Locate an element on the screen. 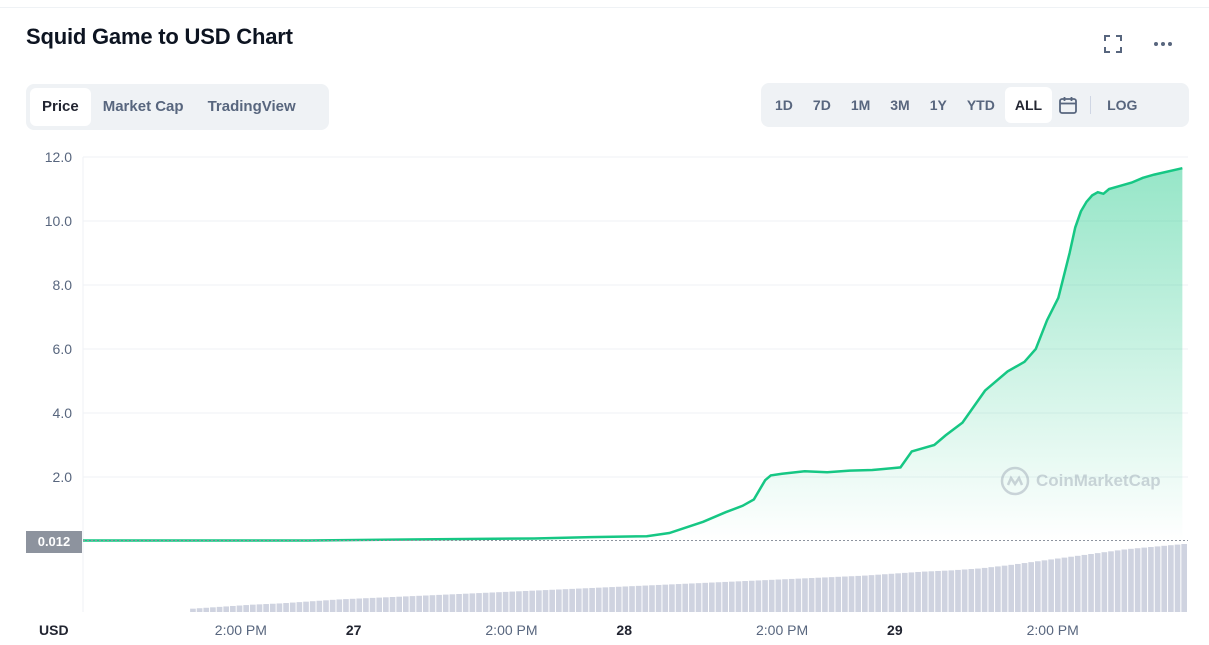  tab-market-cap: Market Cap is located at coordinates (143, 106).